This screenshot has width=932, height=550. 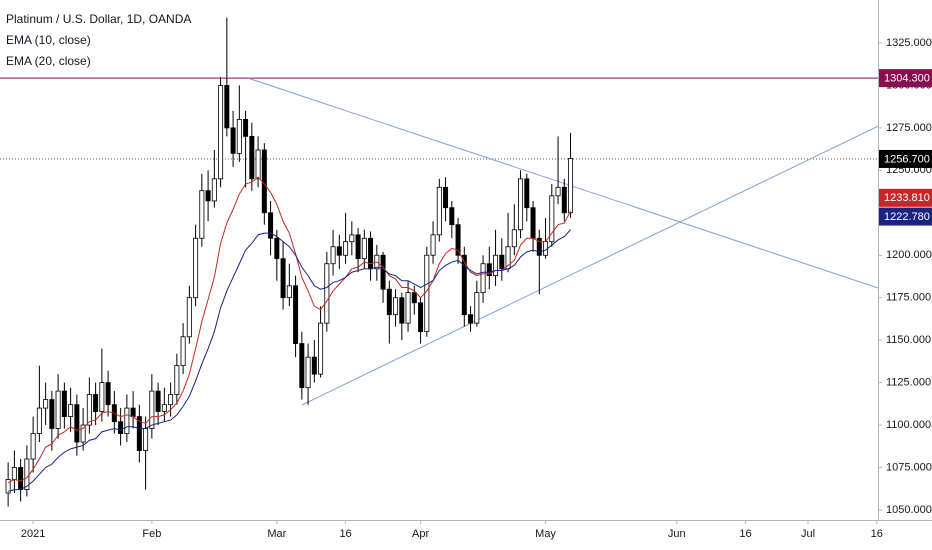 What do you see at coordinates (33, 534) in the screenshot?
I see `x-tick-label: 2021` at bounding box center [33, 534].